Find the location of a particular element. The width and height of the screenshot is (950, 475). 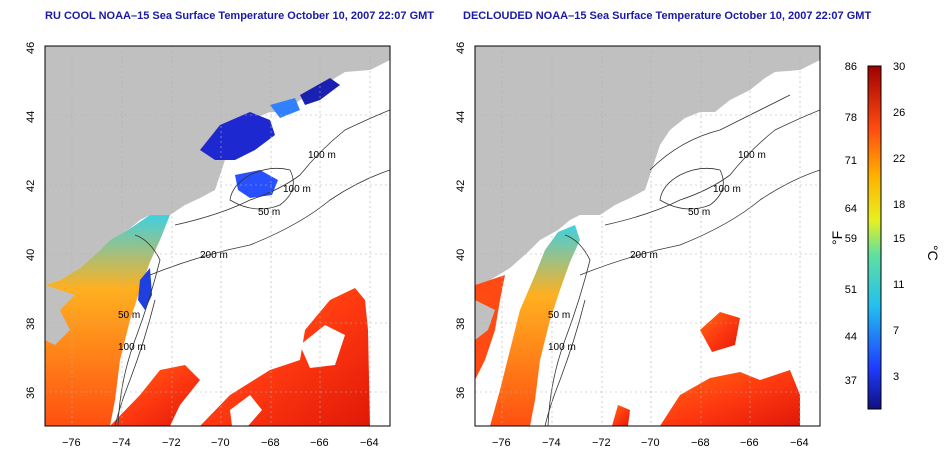

cb-tick-f: 78 is located at coordinates (851, 118).